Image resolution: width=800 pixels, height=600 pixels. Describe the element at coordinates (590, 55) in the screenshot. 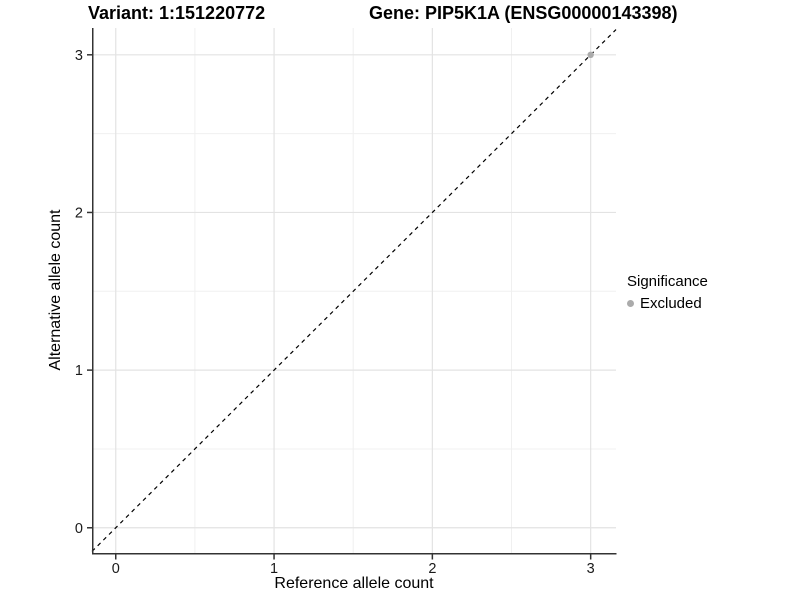

I see `data-point-excluded` at that location.